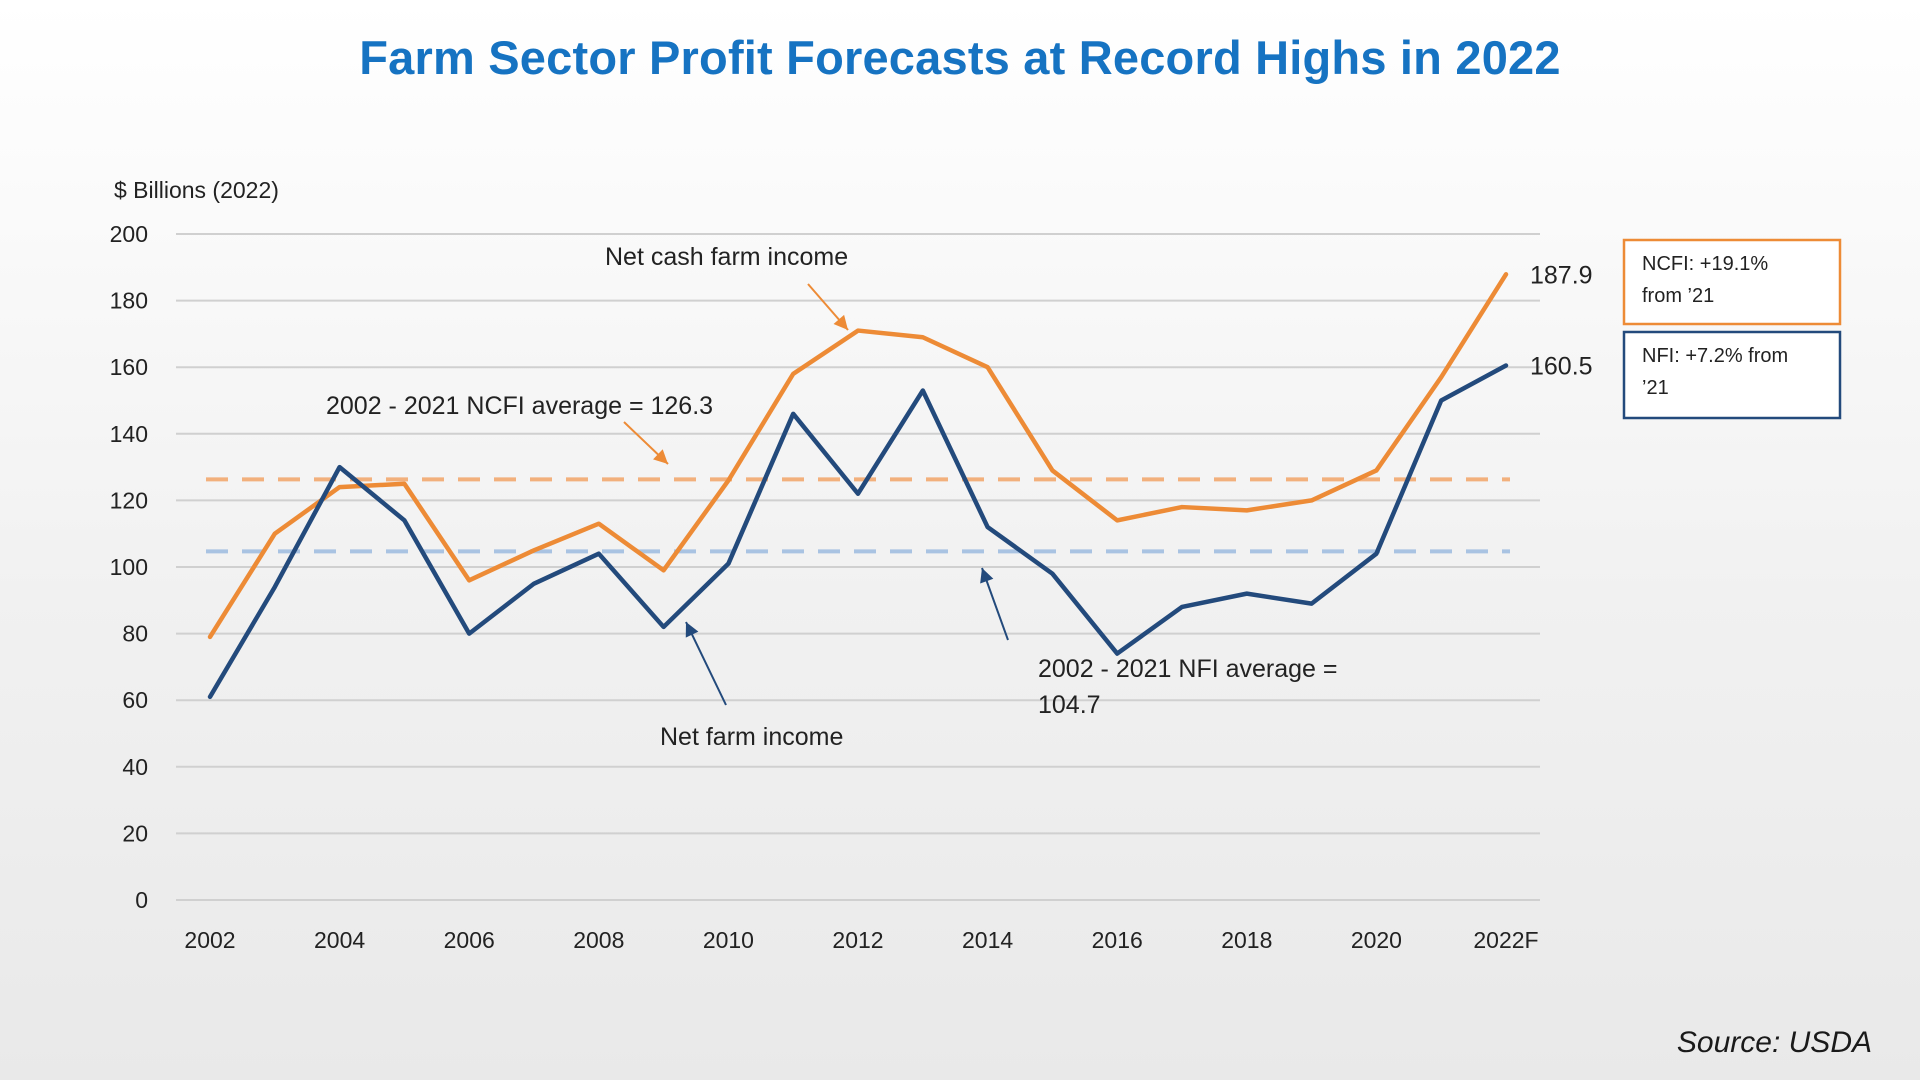 The width and height of the screenshot is (1920, 1080). I want to click on end-value-label: 187.9, so click(1561, 275).